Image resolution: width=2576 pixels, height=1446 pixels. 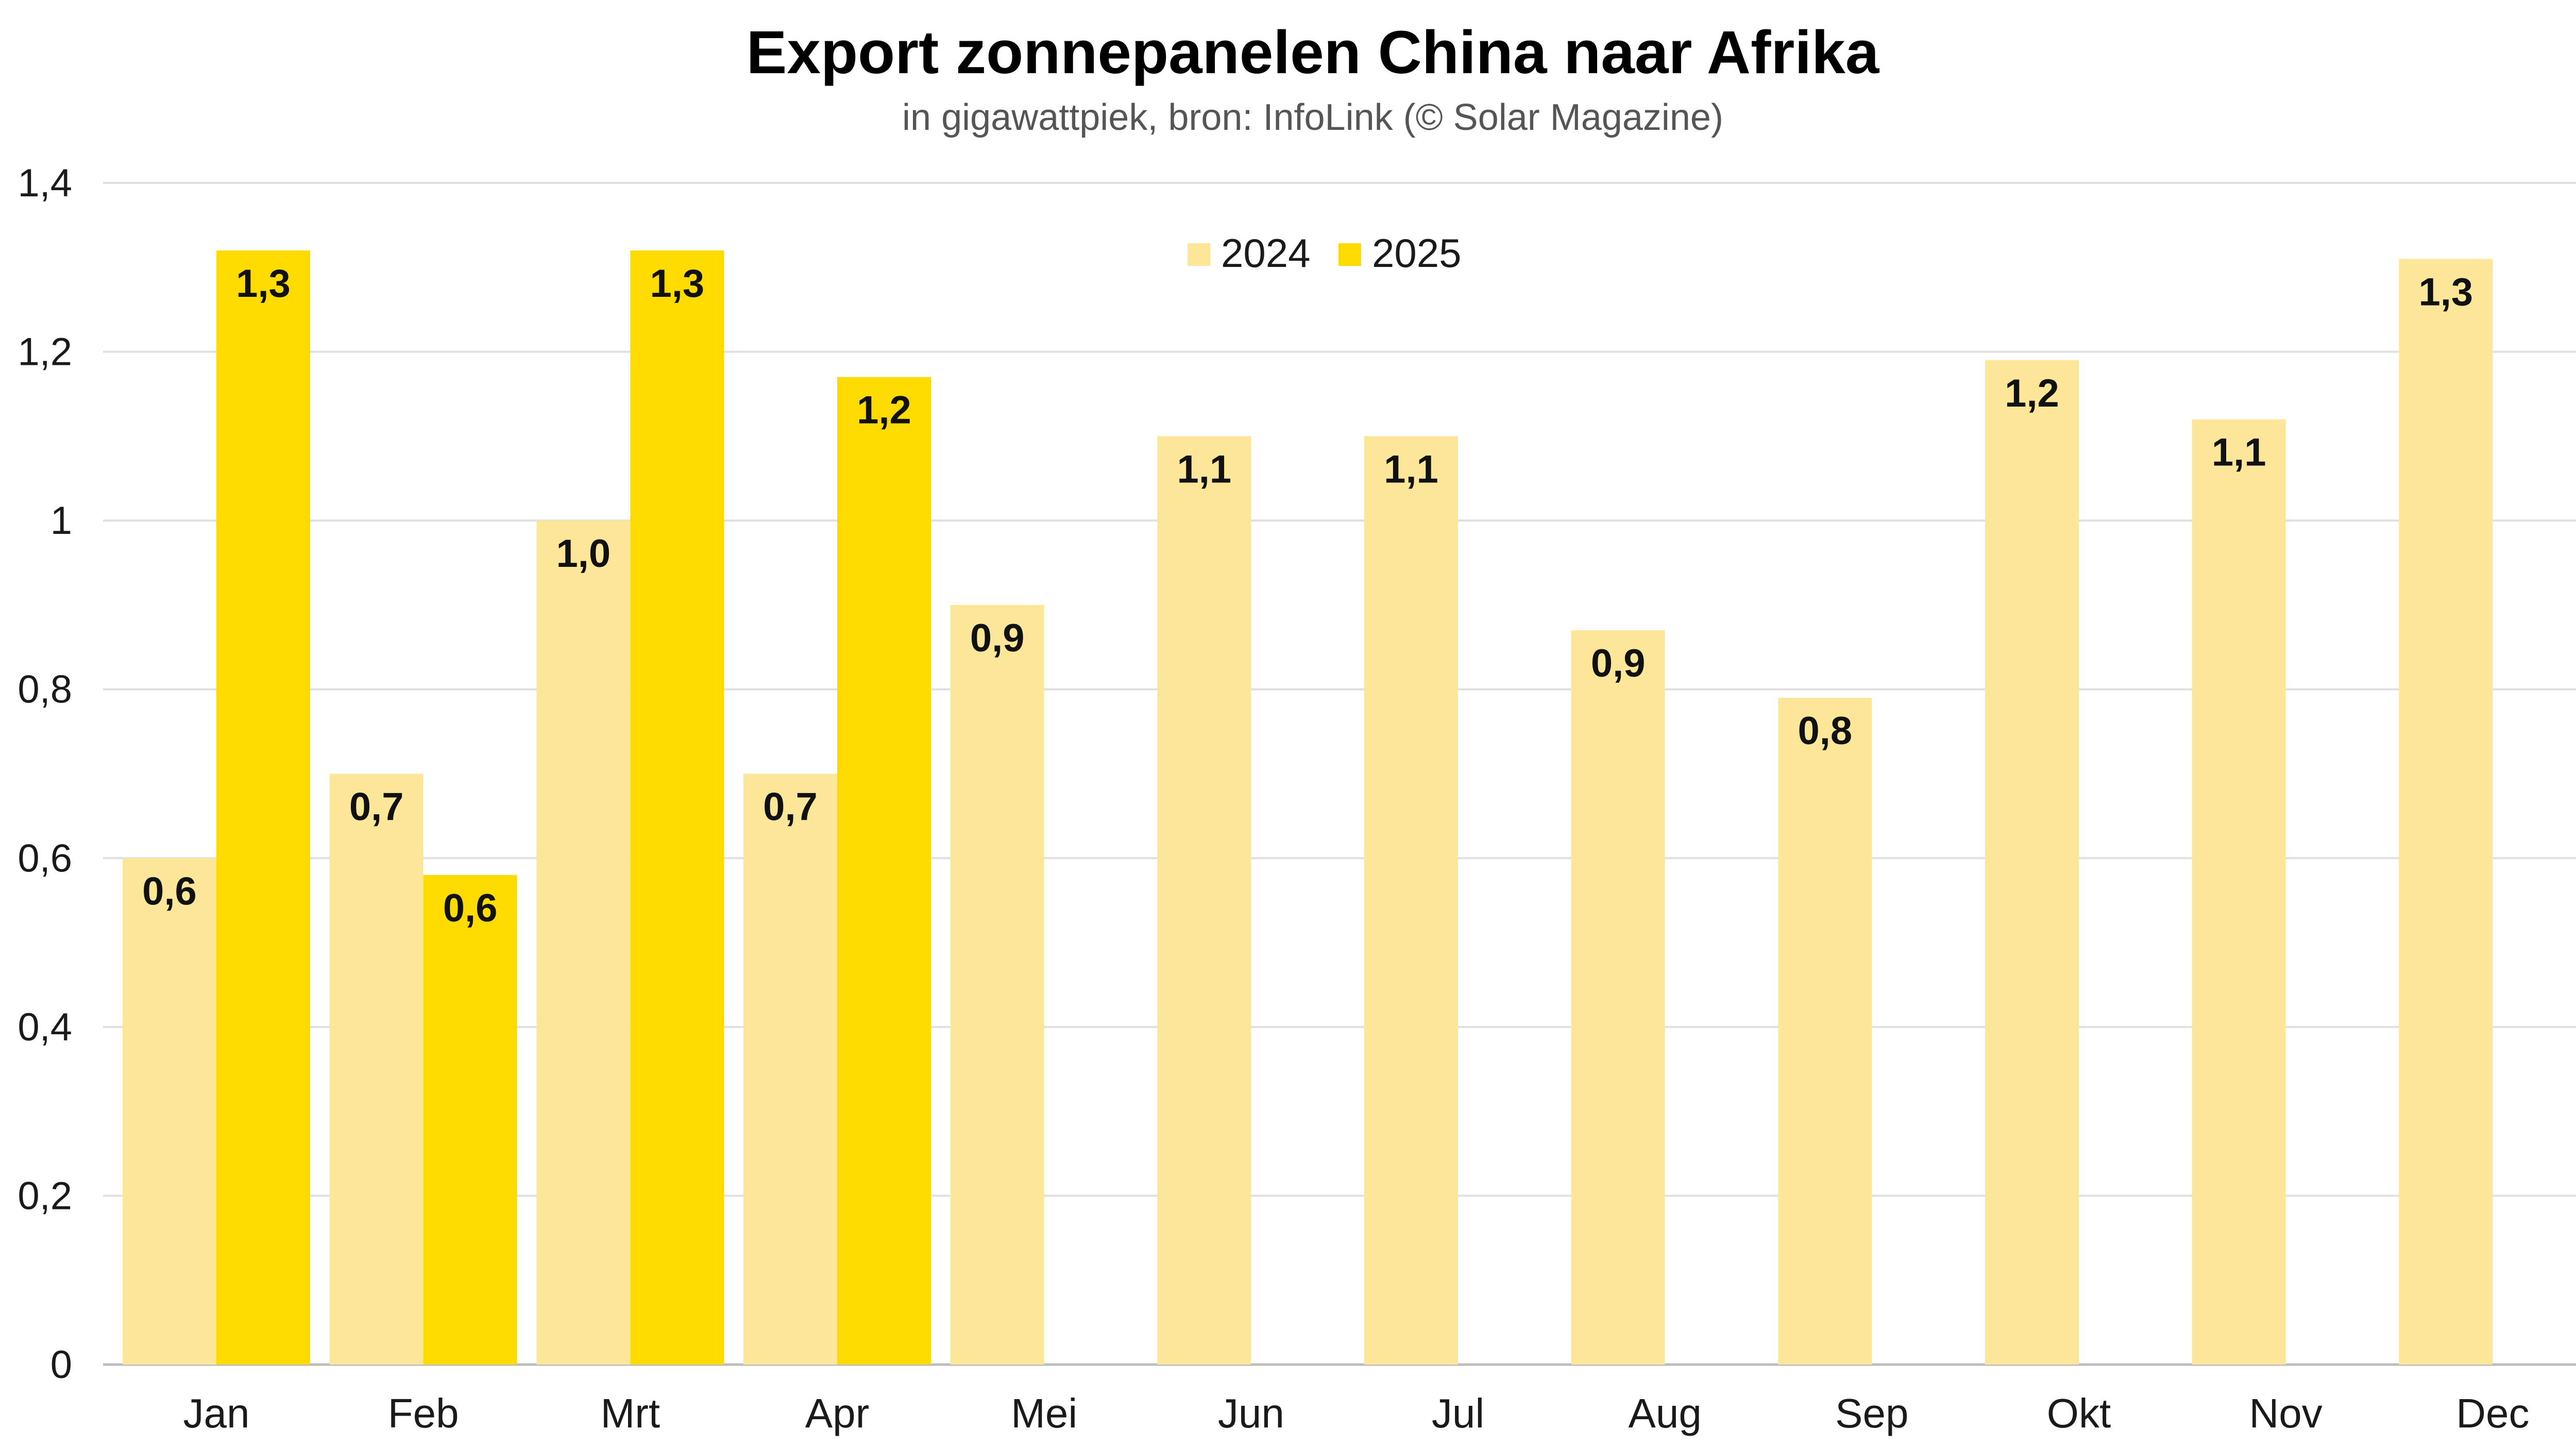 I want to click on data-label-2024-apr: 0,7, so click(x=790, y=807).